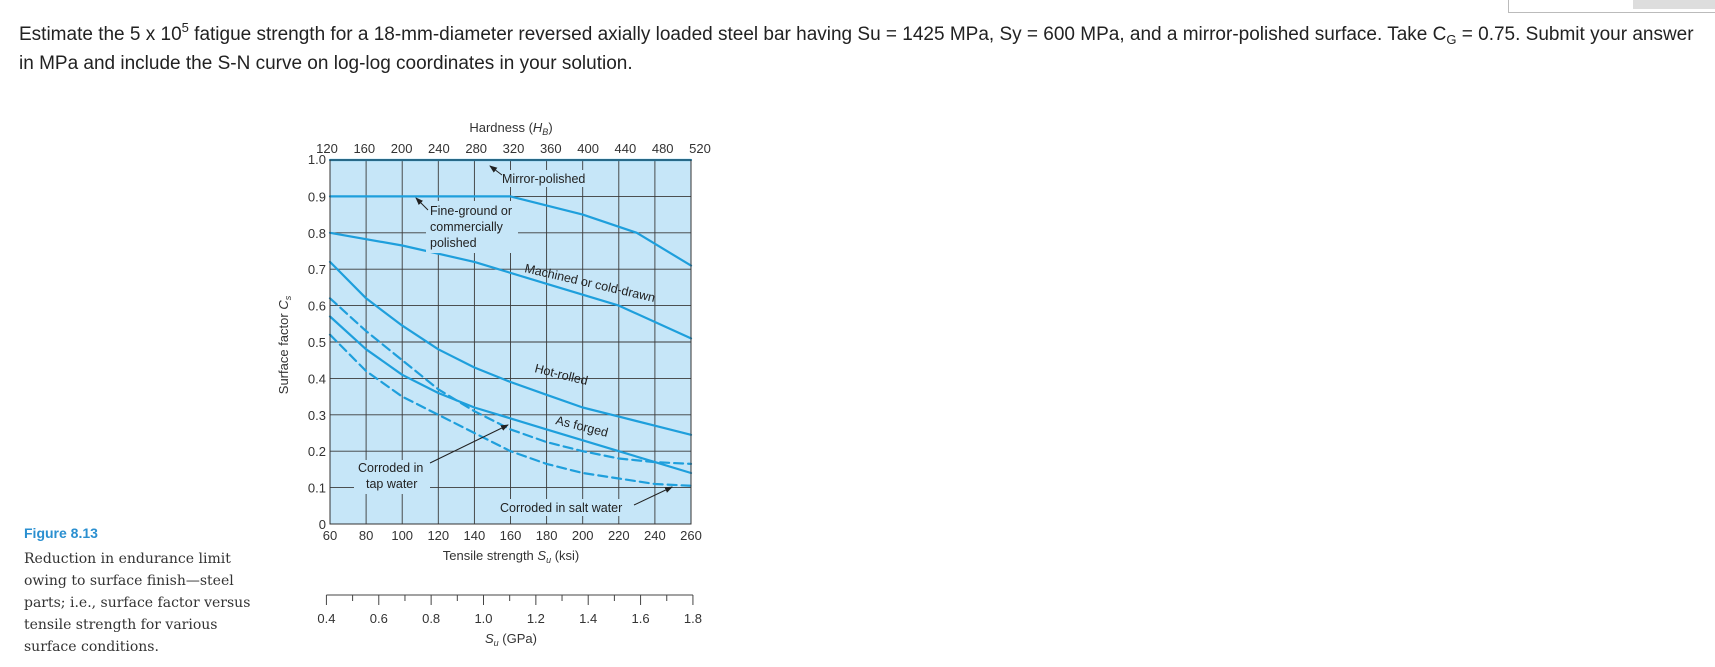 Image resolution: width=1715 pixels, height=667 pixels. Describe the element at coordinates (439, 148) in the screenshot. I see `top-tick-label: 240` at that location.